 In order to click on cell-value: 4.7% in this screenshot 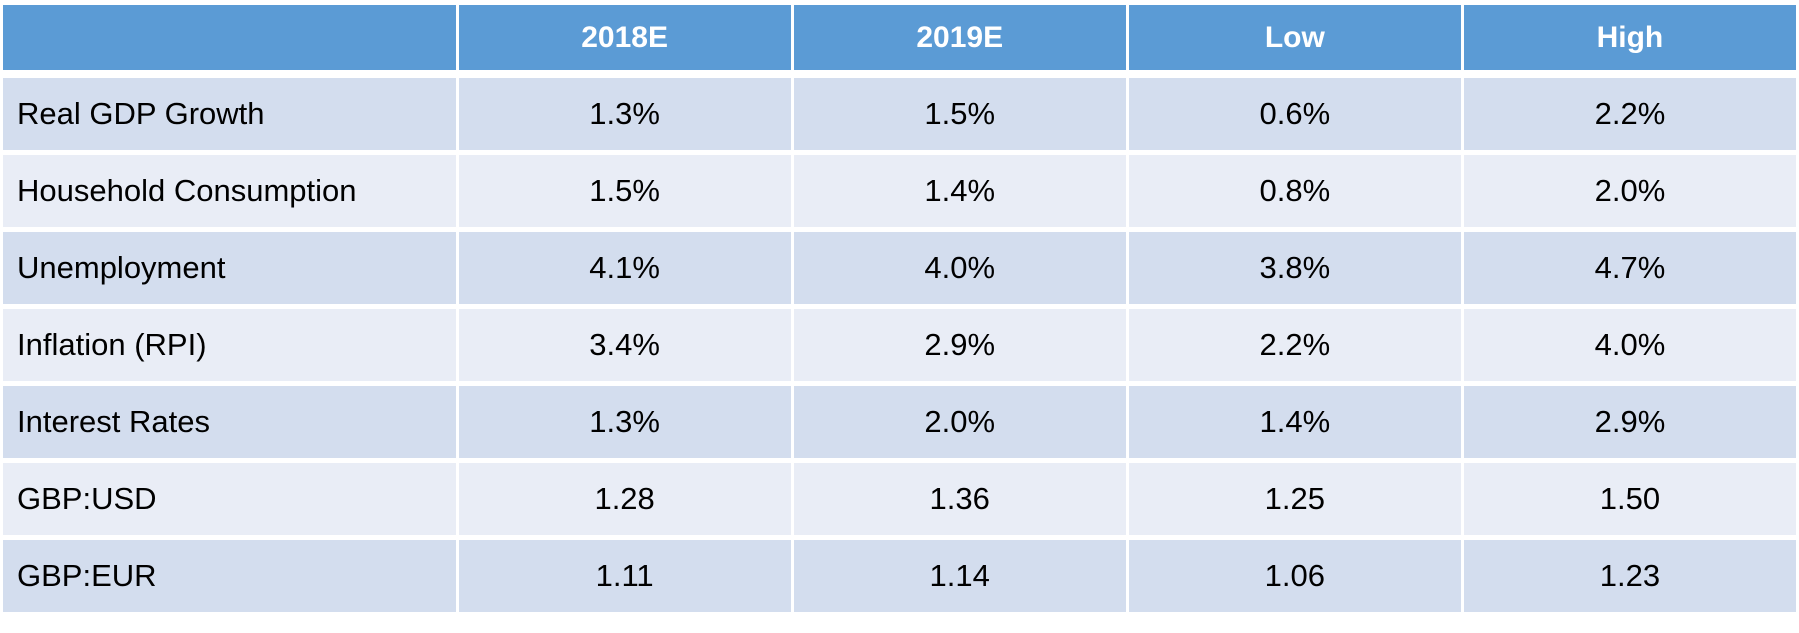, I will do `click(1629, 268)`.